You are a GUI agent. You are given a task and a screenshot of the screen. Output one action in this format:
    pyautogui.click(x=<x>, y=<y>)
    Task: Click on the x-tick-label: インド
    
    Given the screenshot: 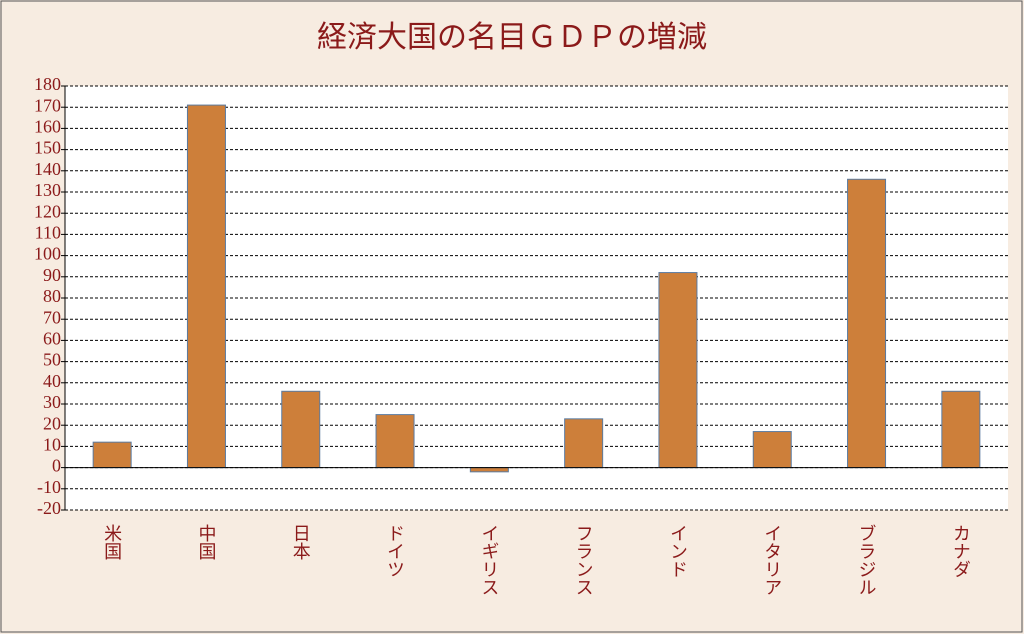 What is the action you would take?
    pyautogui.click(x=678, y=551)
    